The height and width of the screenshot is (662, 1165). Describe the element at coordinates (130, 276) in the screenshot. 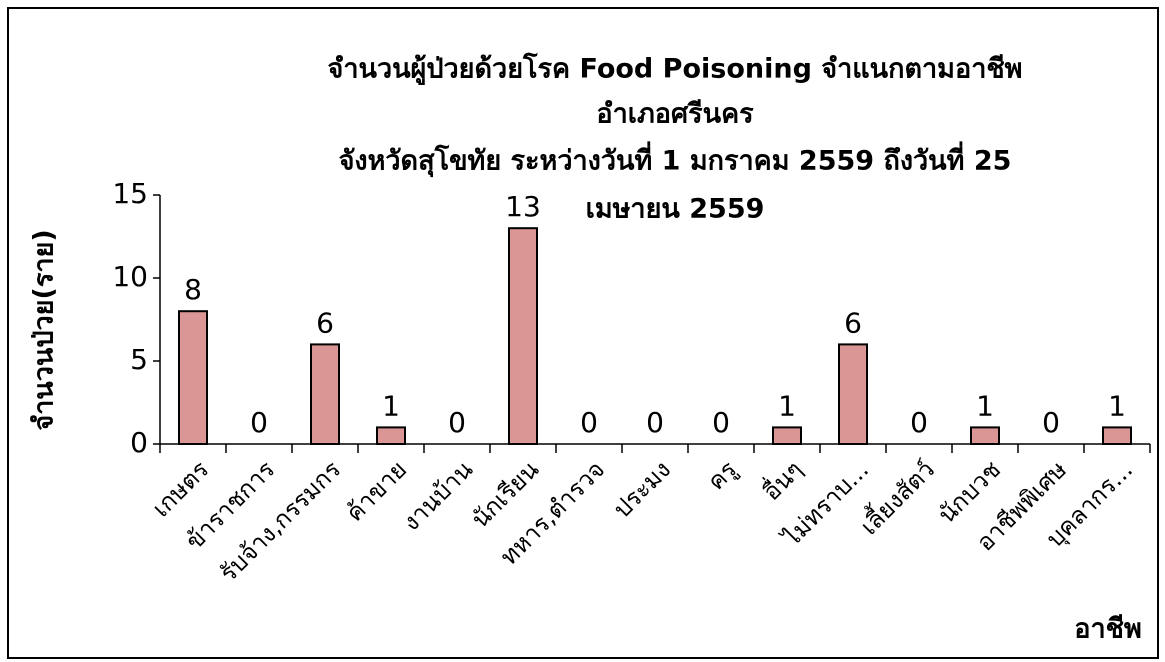

I see `y-tick-label: 10` at that location.